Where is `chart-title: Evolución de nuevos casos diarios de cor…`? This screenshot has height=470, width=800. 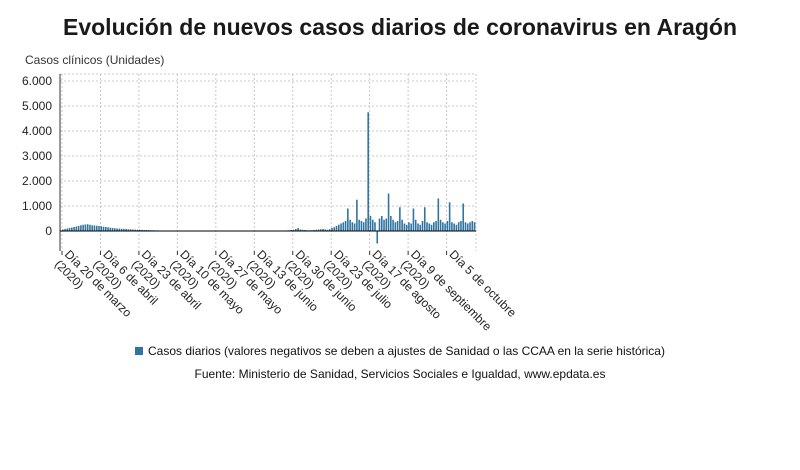 chart-title: Evolución de nuevos casos diarios de cor… is located at coordinates (400, 27).